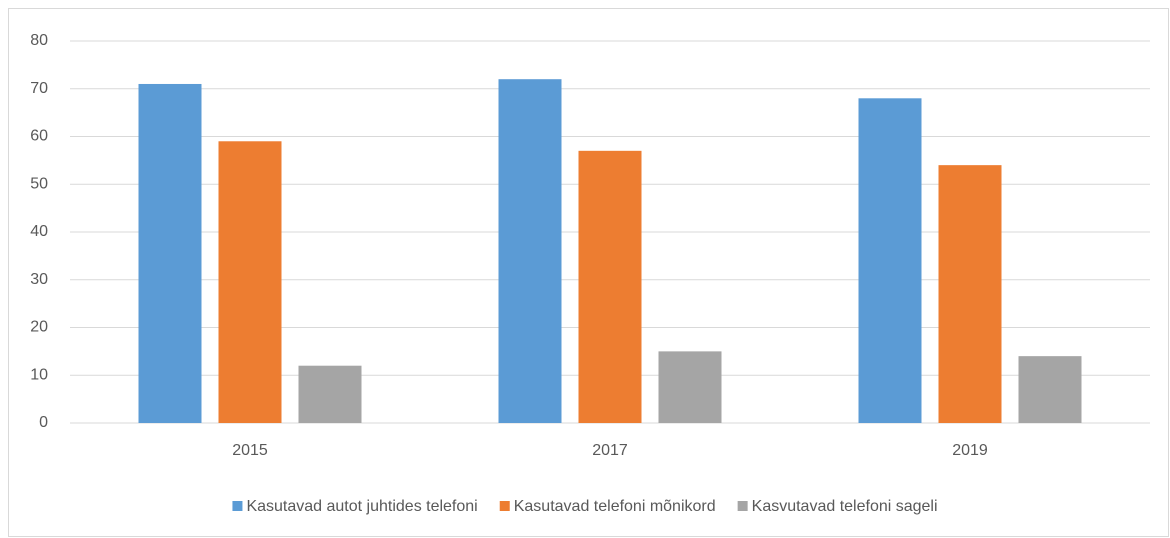 This screenshot has height=538, width=1170. I want to click on legend-label: Kasutavad autot juhtides telefoni, so click(361, 506).